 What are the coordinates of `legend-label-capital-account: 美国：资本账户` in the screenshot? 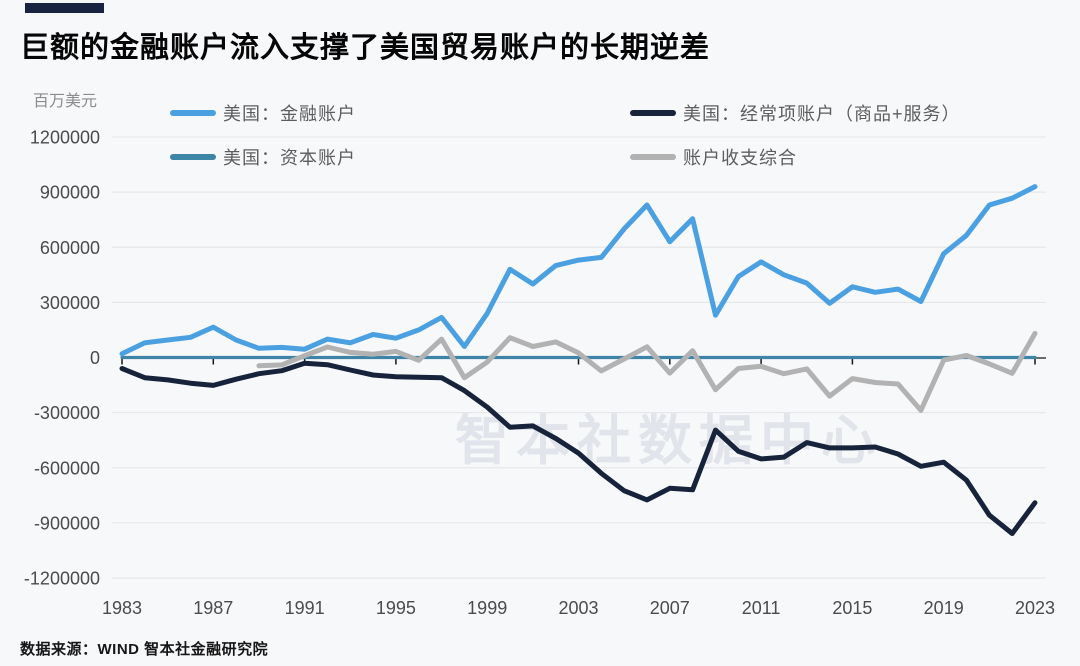 It's located at (289, 158).